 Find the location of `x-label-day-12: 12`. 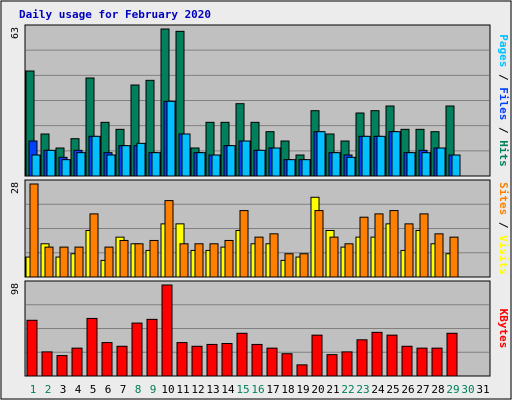

x-label-day-12: 12 is located at coordinates (197, 389).